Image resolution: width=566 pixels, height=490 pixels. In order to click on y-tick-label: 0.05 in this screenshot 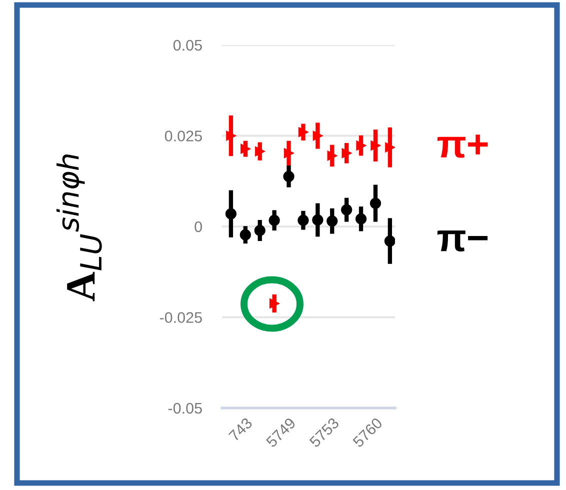, I will do `click(187, 45)`.